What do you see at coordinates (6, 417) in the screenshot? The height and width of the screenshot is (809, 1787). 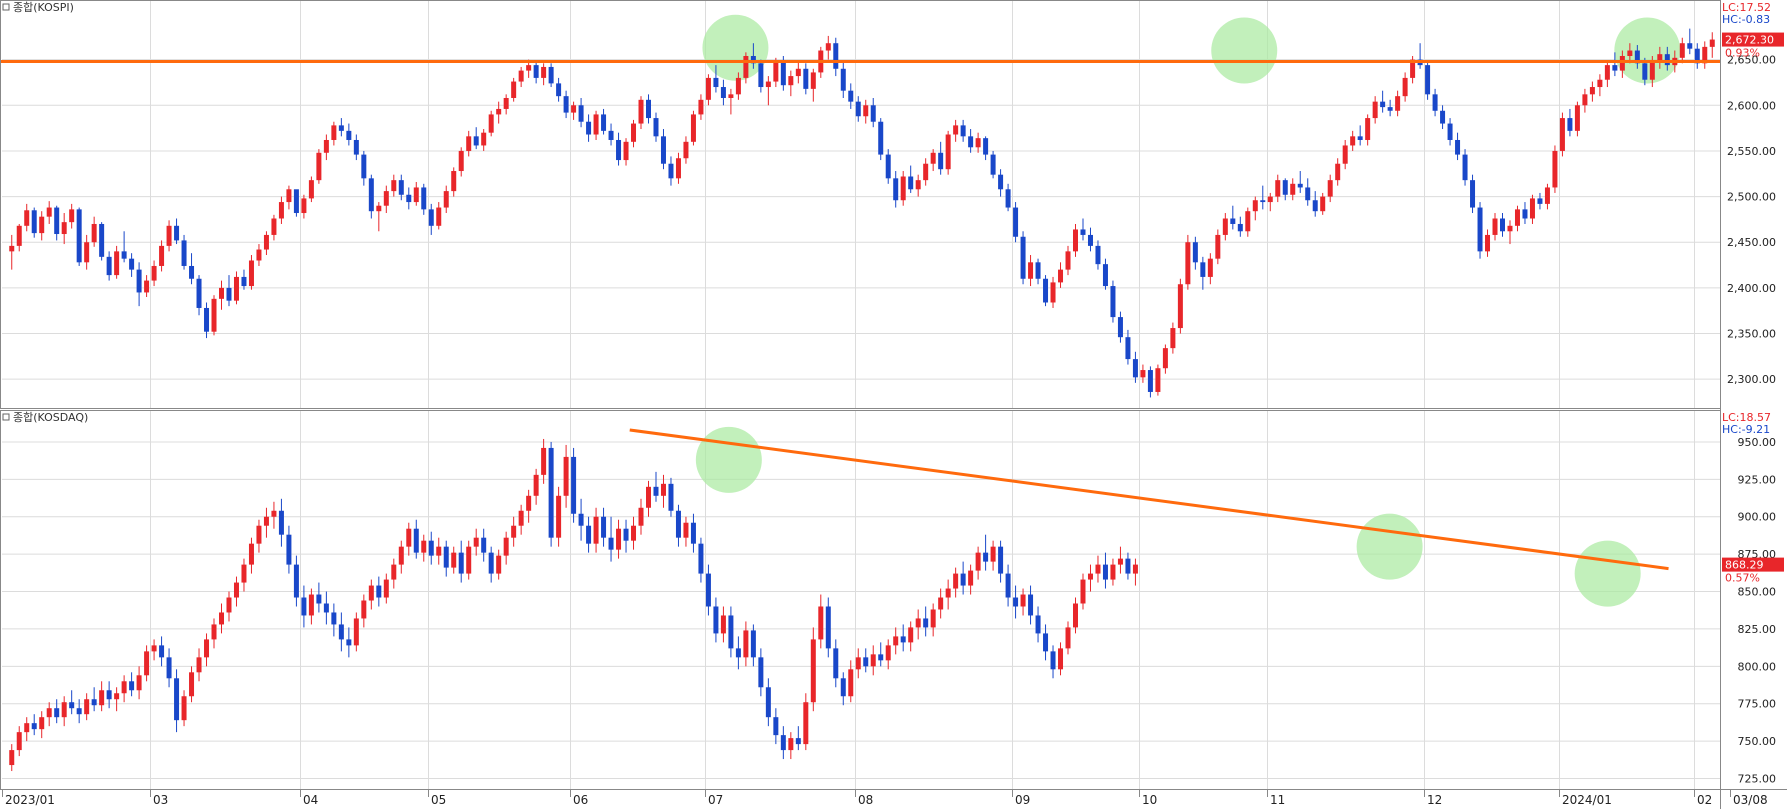 I see `panel-menu-icon` at bounding box center [6, 417].